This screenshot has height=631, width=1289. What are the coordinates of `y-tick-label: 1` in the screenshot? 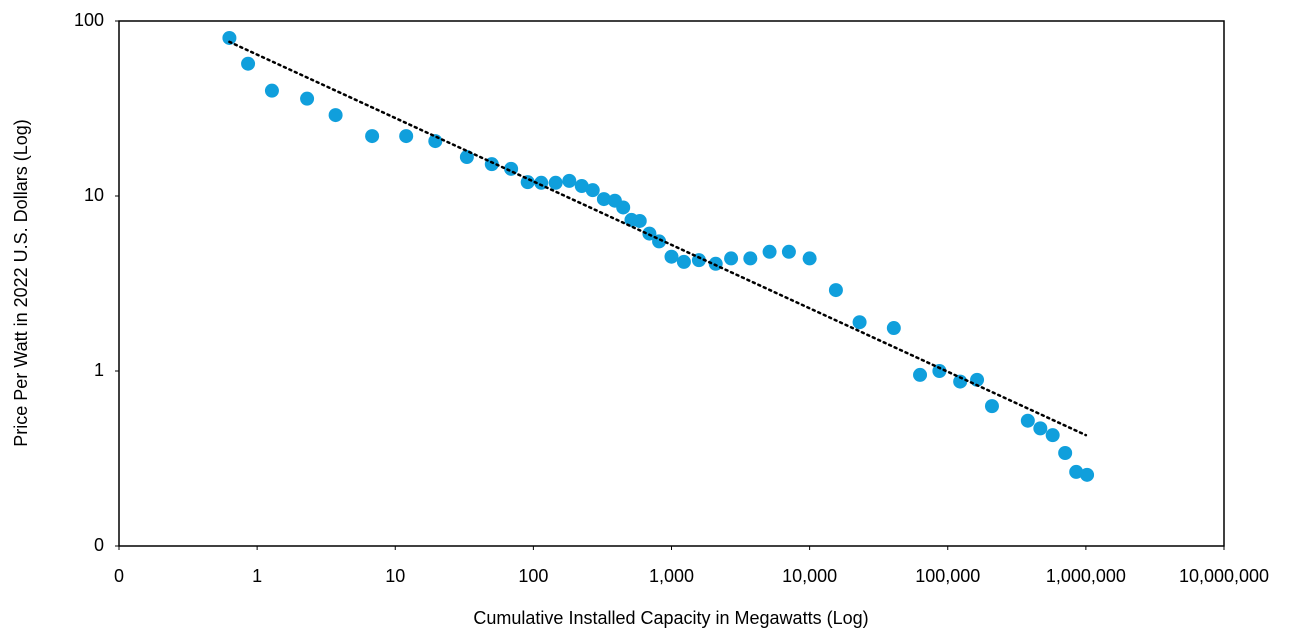 It's located at (99, 370).